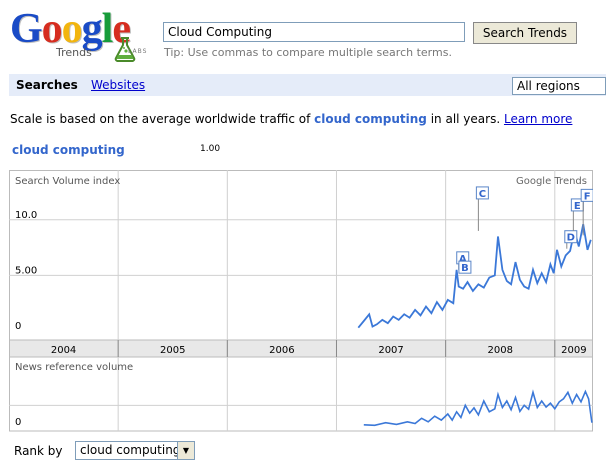 The image size is (606, 469). Describe the element at coordinates (63, 350) in the screenshot. I see `year-tick-label: 2004` at that location.